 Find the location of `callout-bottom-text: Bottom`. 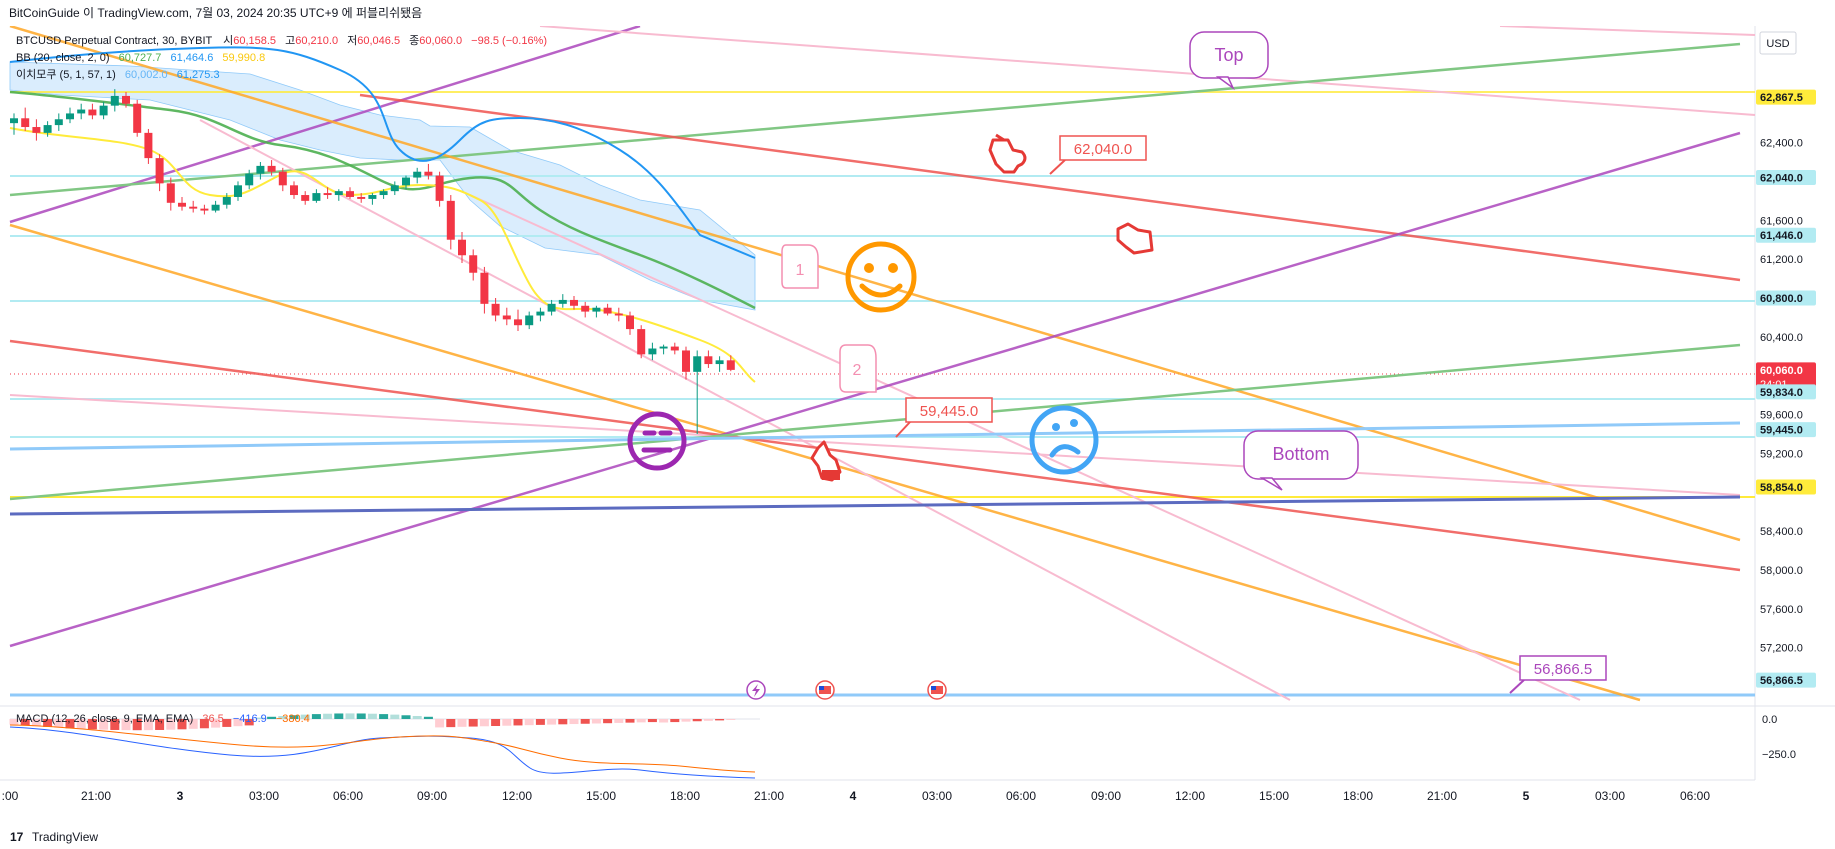

callout-bottom-text: Bottom is located at coordinates (1300, 454).